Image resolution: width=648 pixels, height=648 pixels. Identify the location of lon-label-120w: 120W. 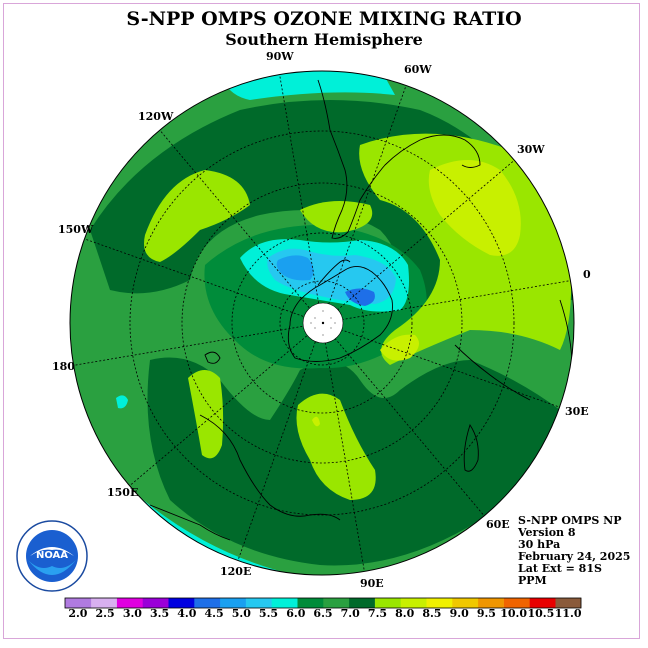
(156, 116).